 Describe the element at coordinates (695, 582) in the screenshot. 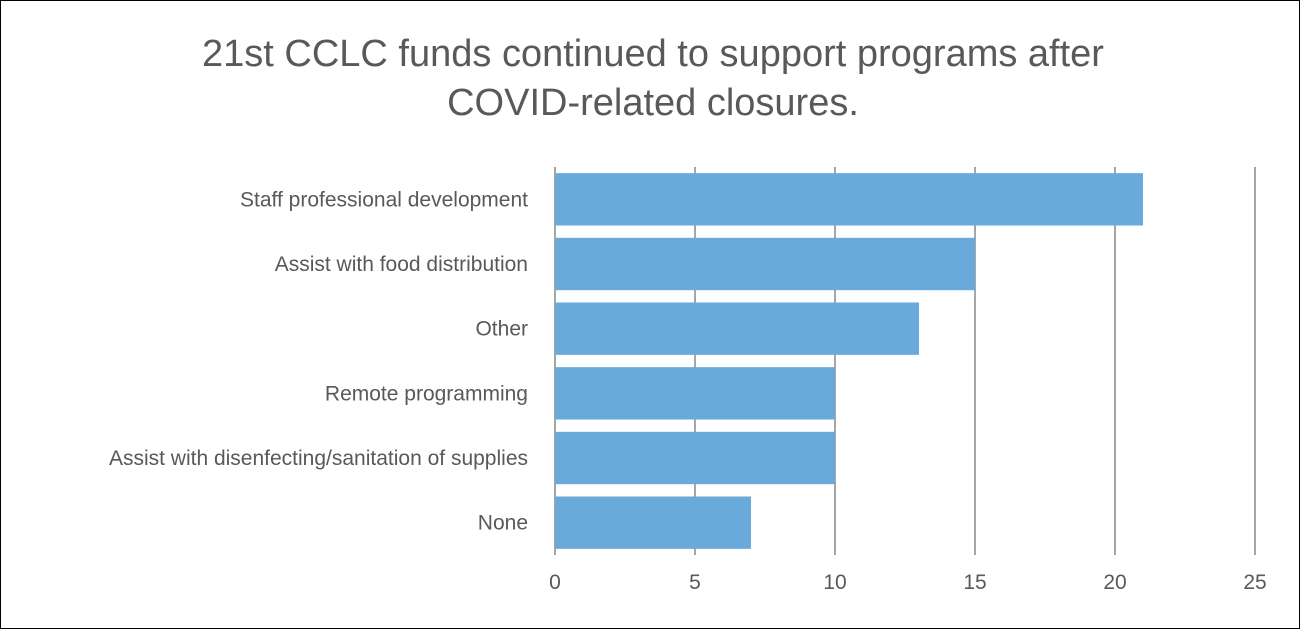

I see `x-tick-label-5: 5` at that location.